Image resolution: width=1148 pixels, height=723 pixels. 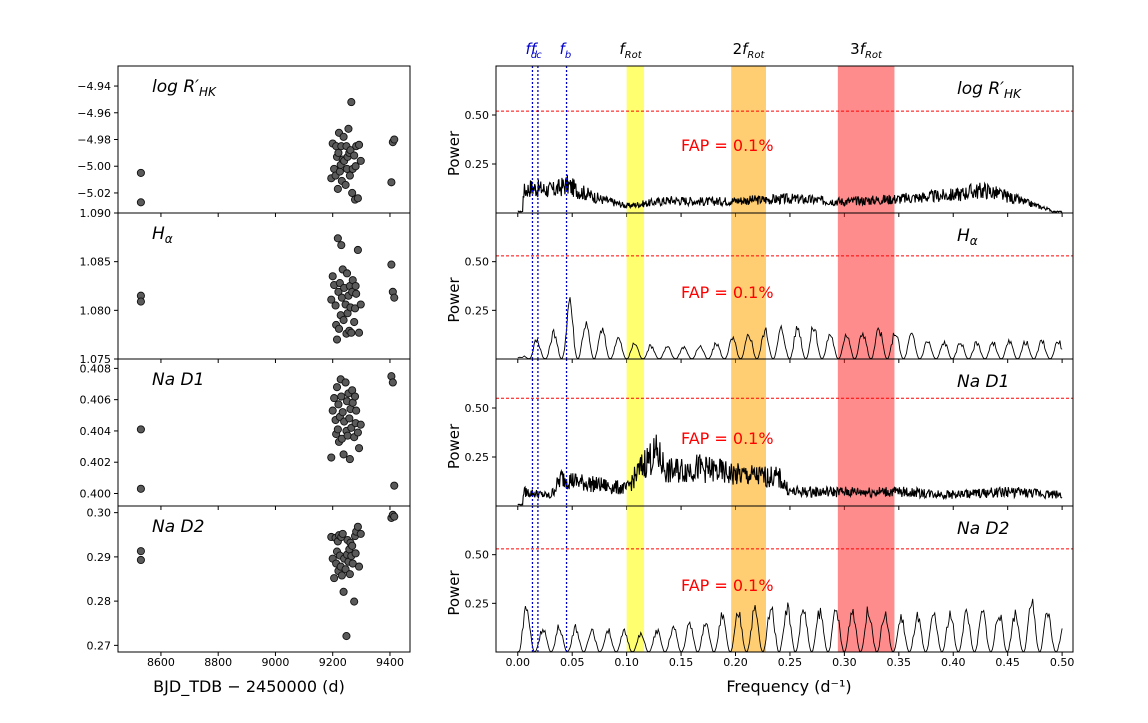 I want to click on left-subplot-3: 0.400 0.402 0.404 0.406 0.408 Na D1, so click(x=245, y=434).